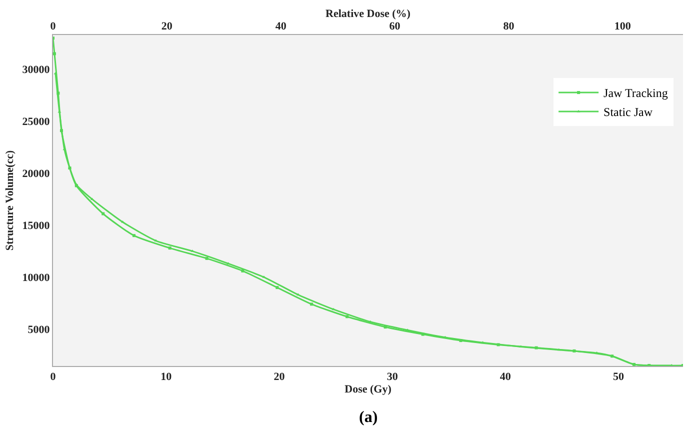 The image size is (685, 430). What do you see at coordinates (281, 26) in the screenshot?
I see `x2-tick-label: 40` at bounding box center [281, 26].